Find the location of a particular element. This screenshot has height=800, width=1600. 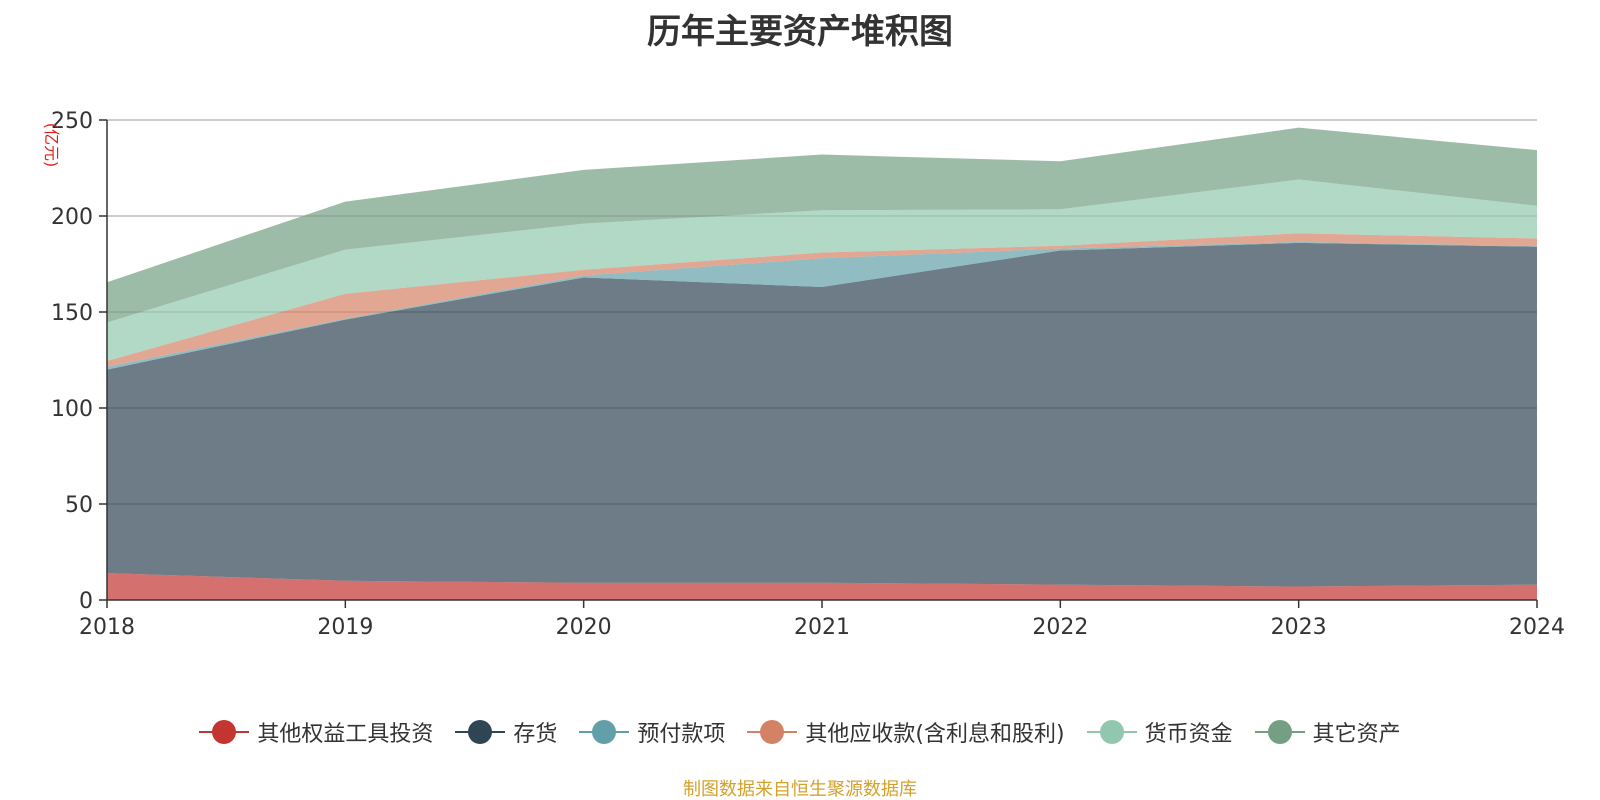

source-note: 制图数据来自恒生聚源数据库 is located at coordinates (800, 789).